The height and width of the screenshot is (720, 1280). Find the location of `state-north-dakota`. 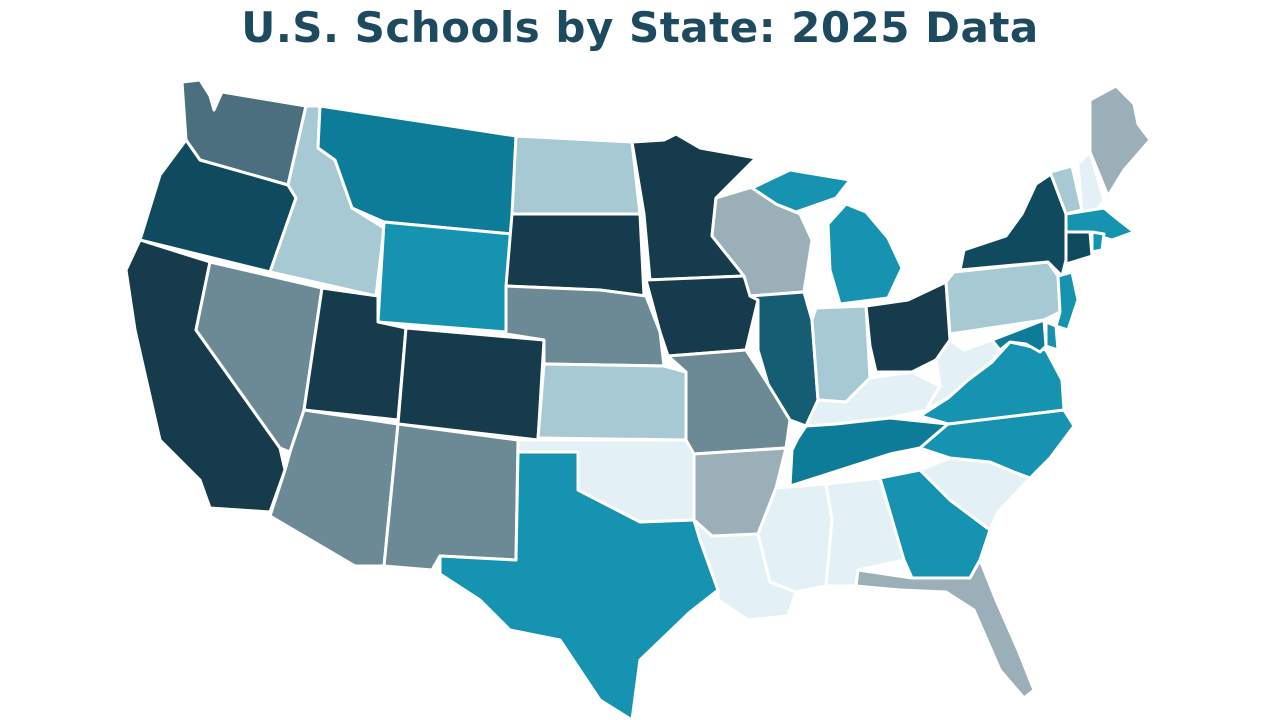

state-north-dakota is located at coordinates (576, 175).